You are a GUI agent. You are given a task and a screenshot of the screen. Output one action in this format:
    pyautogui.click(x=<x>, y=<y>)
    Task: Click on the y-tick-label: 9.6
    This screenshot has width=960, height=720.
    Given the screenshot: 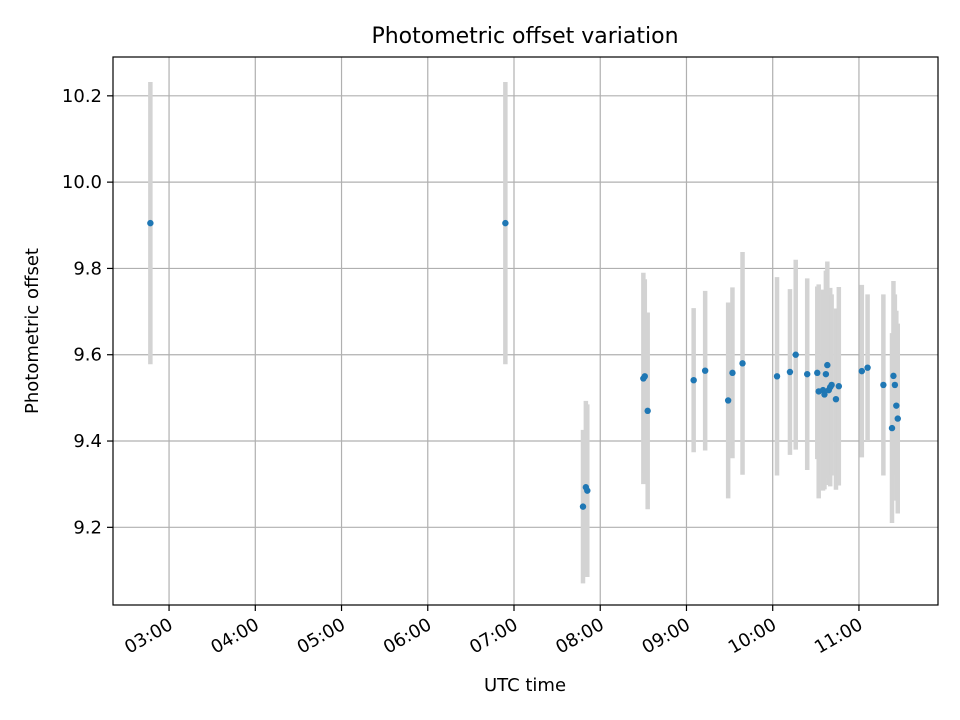 What is the action you would take?
    pyautogui.click(x=87, y=355)
    